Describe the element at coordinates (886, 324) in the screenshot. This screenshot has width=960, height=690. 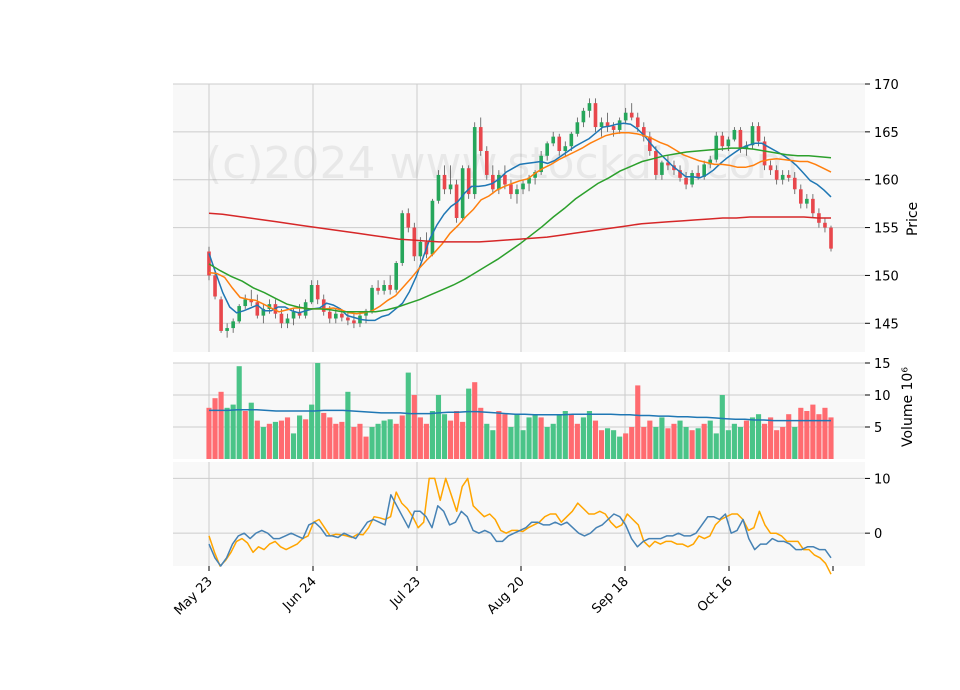
I see `y-tick-label: 145` at that location.